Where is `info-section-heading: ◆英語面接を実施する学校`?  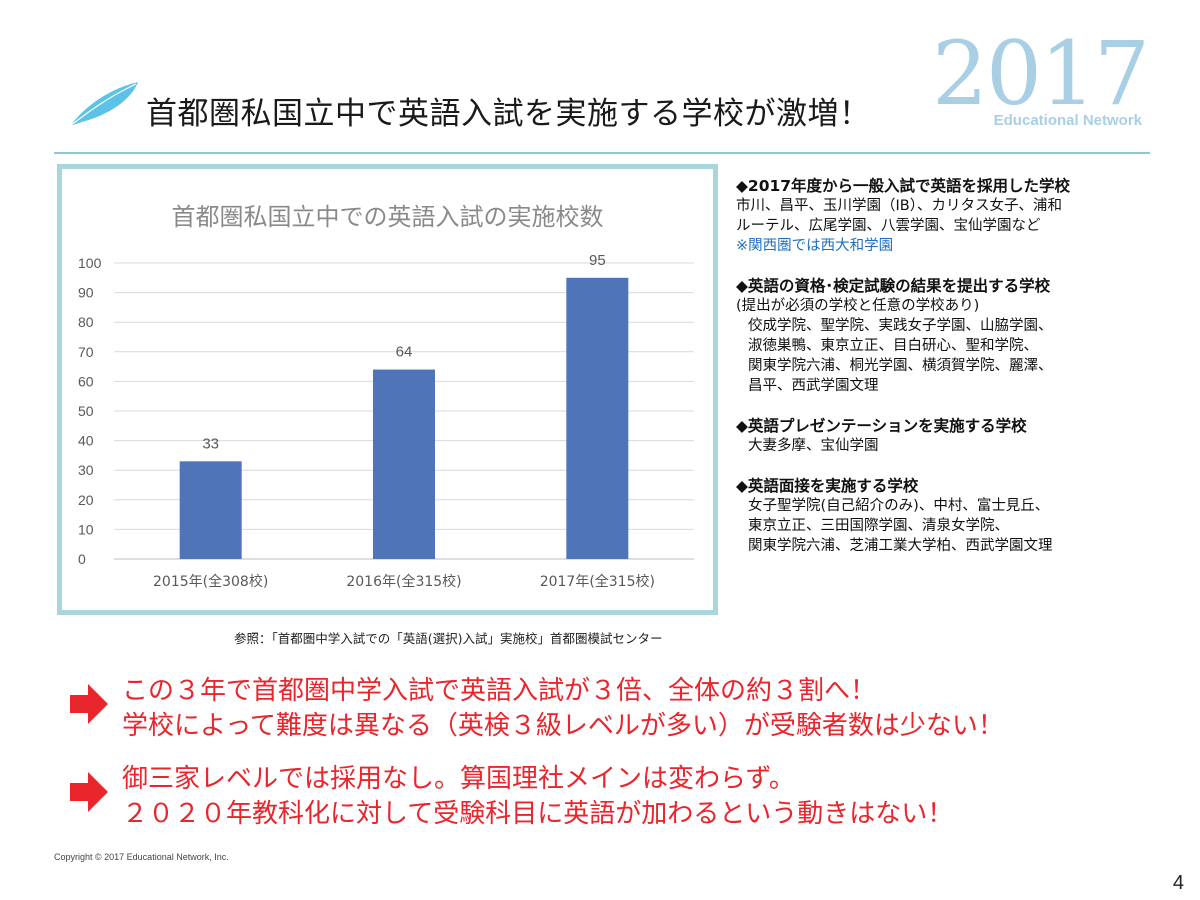
info-section-heading: ◆英語面接を実施する学校 is located at coordinates (827, 486).